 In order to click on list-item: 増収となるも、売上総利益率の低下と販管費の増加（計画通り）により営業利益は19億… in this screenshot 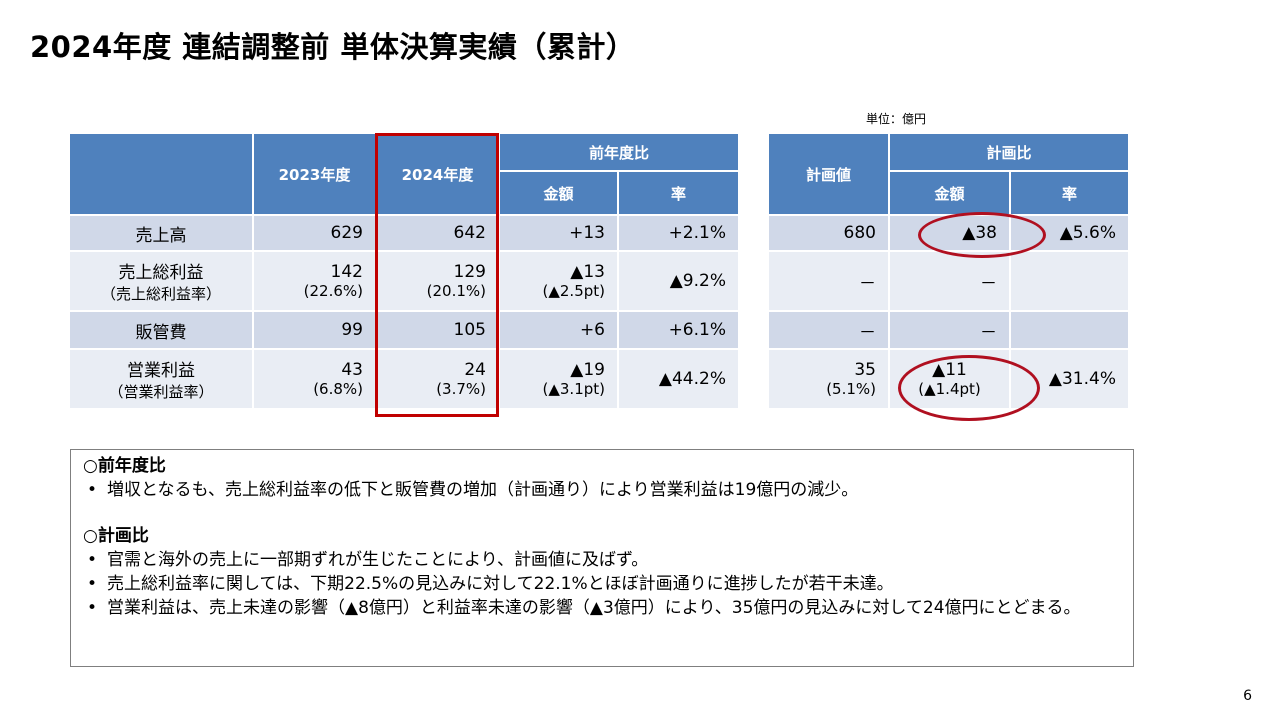, I will do `click(602, 490)`.